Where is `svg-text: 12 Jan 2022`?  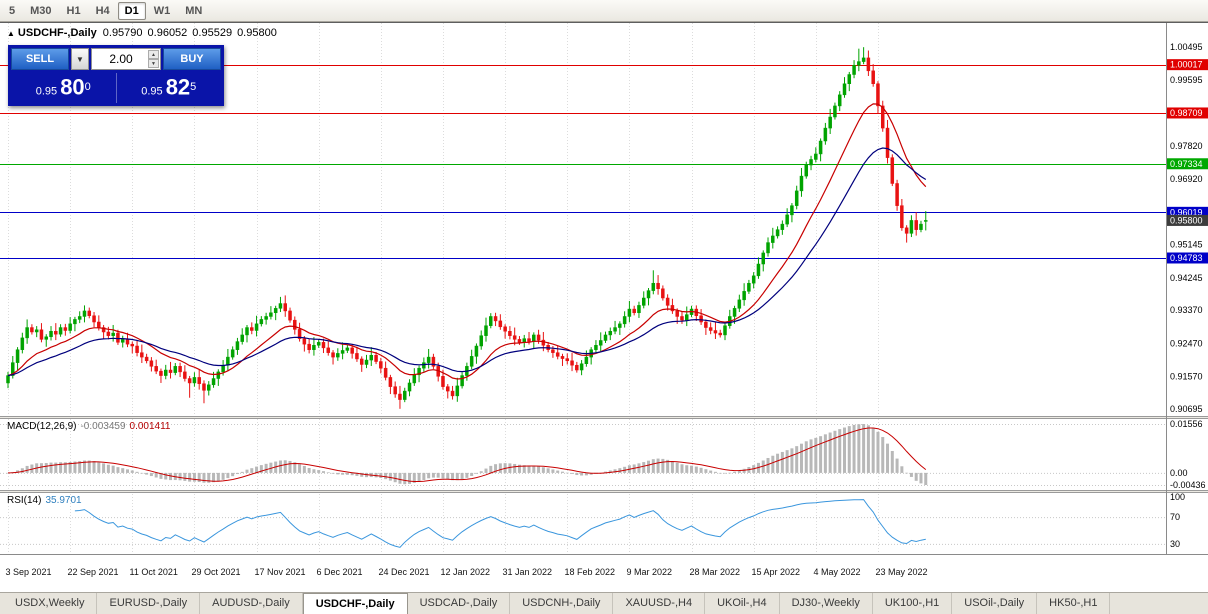
svg-text: 12 Jan 2022 is located at coordinates (466, 572).